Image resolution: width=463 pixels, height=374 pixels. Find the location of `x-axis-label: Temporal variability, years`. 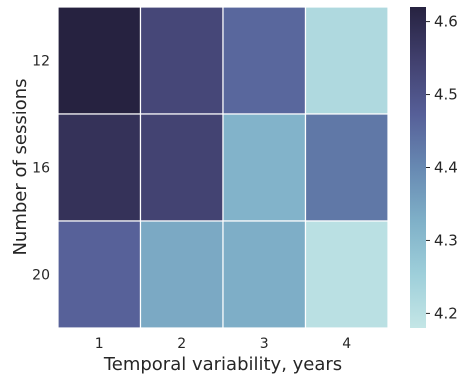

x-axis-label: Temporal variability, years is located at coordinates (222, 364).